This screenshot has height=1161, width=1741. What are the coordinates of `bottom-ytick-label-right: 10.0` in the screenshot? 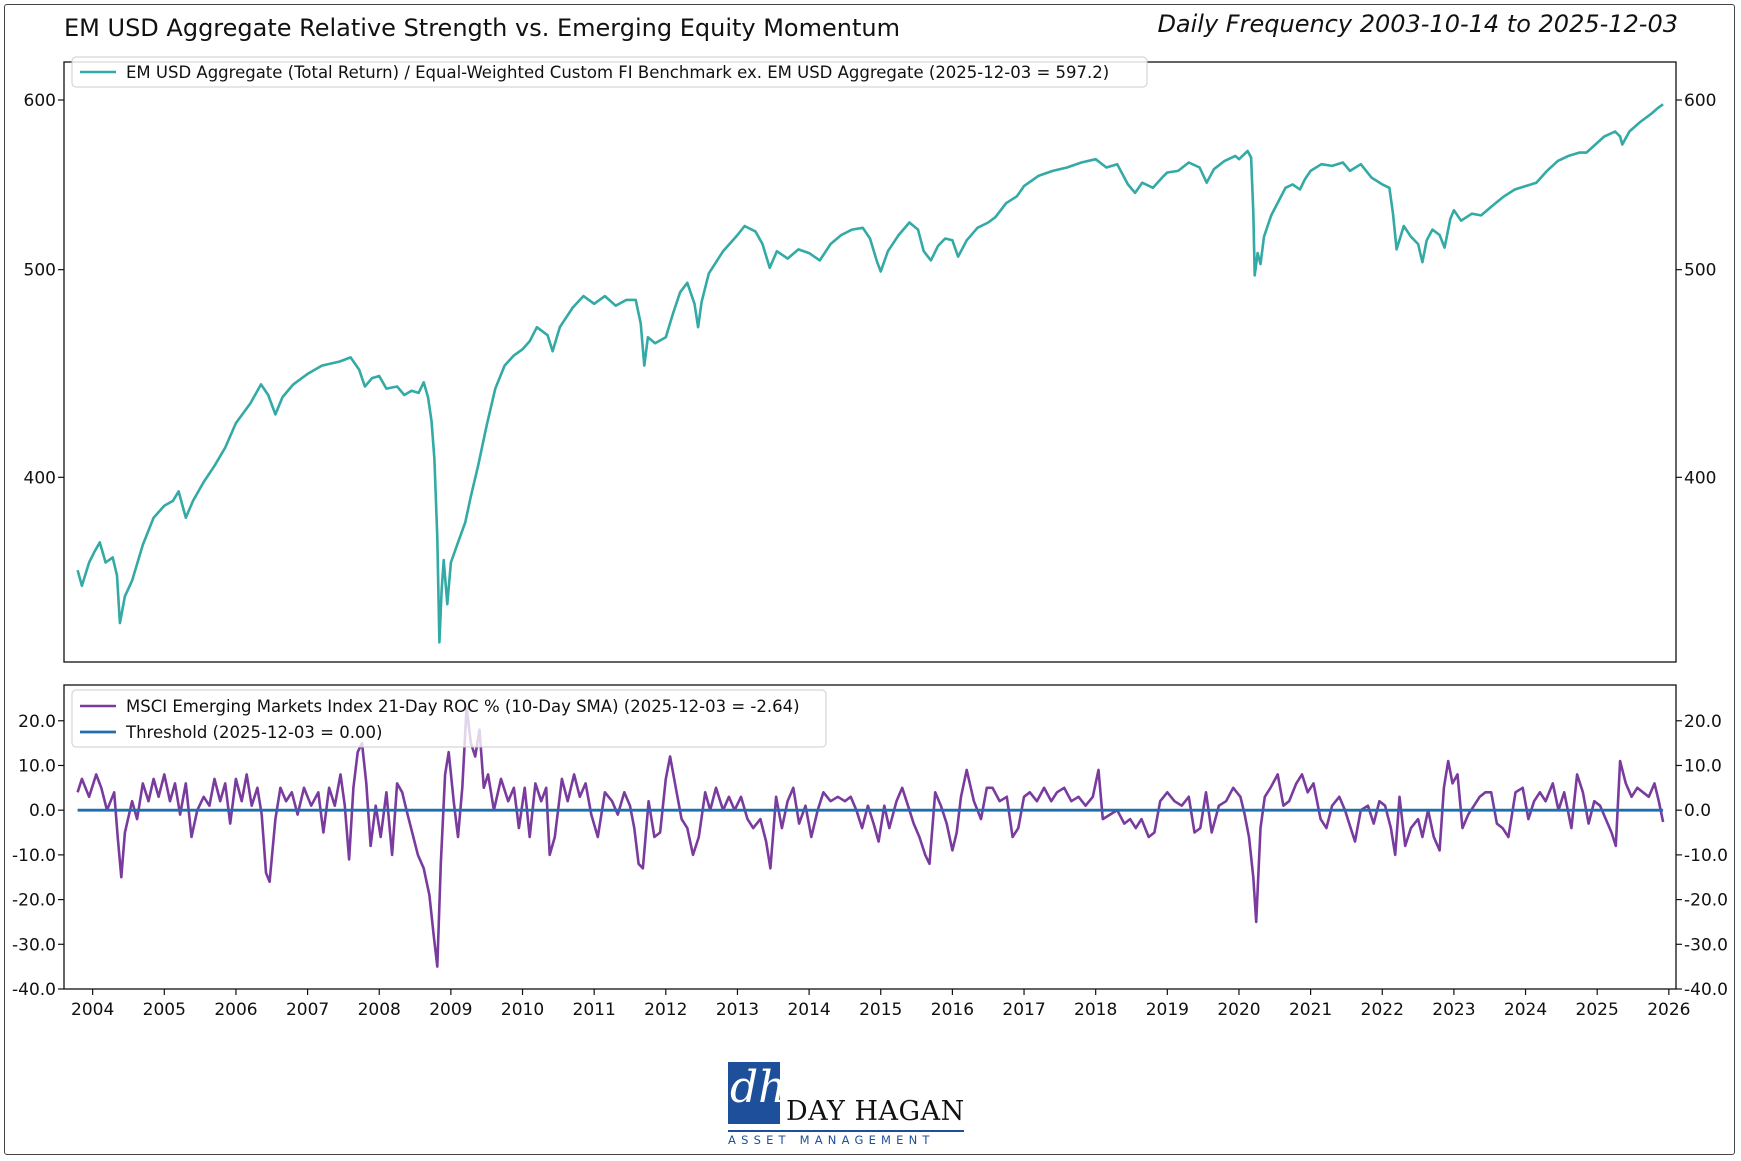 It's located at (1703, 766).